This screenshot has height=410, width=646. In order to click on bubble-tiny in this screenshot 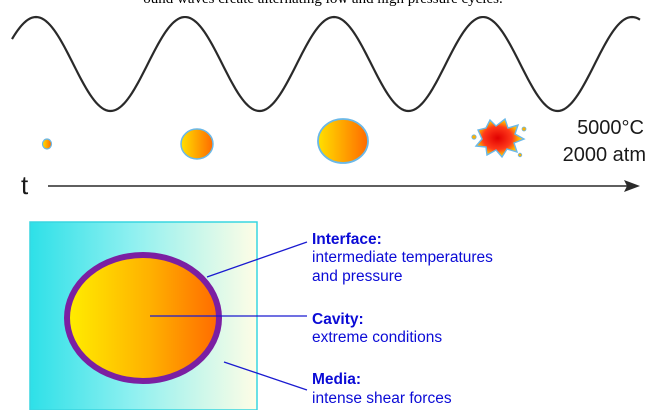, I will do `click(47, 144)`.